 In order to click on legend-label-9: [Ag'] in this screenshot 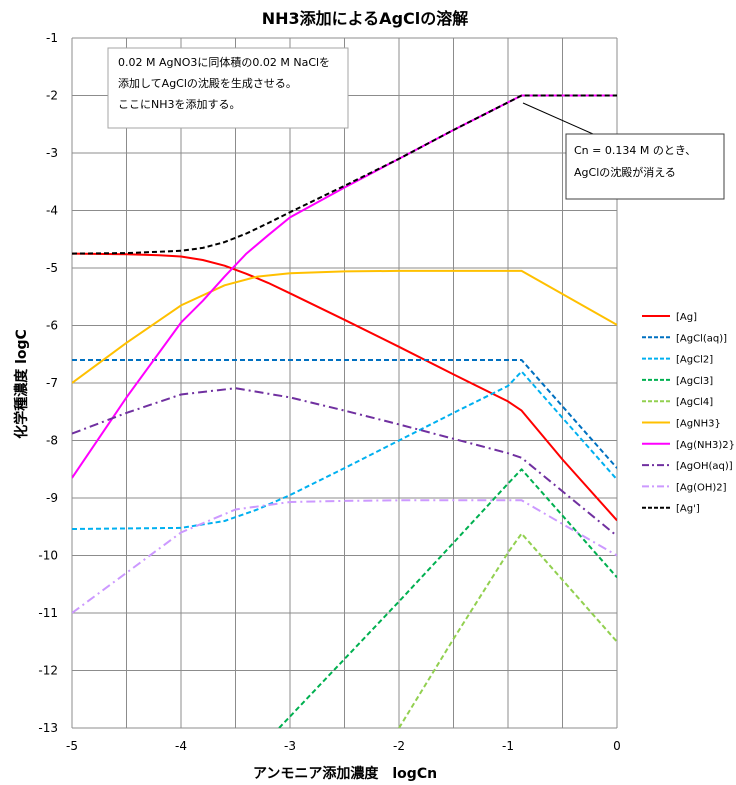, I will do `click(688, 509)`.